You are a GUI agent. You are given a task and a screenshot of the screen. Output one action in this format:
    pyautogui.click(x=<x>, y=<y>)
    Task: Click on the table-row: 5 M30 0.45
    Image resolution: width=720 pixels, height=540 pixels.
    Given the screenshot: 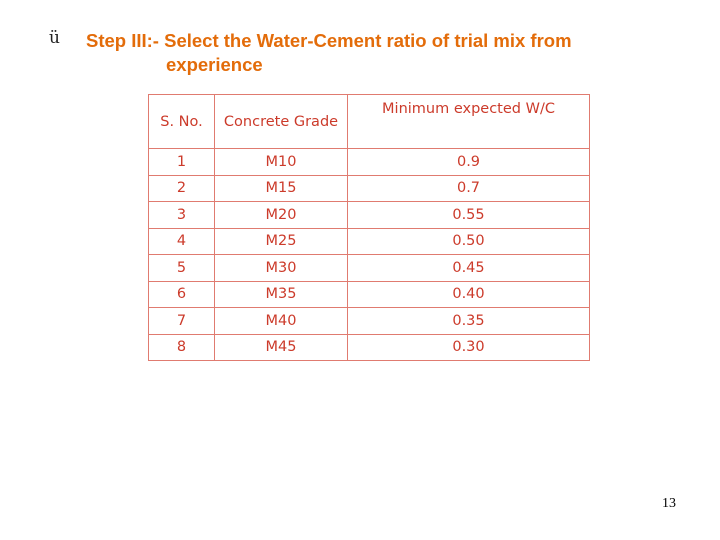 What is the action you would take?
    pyautogui.click(x=369, y=268)
    